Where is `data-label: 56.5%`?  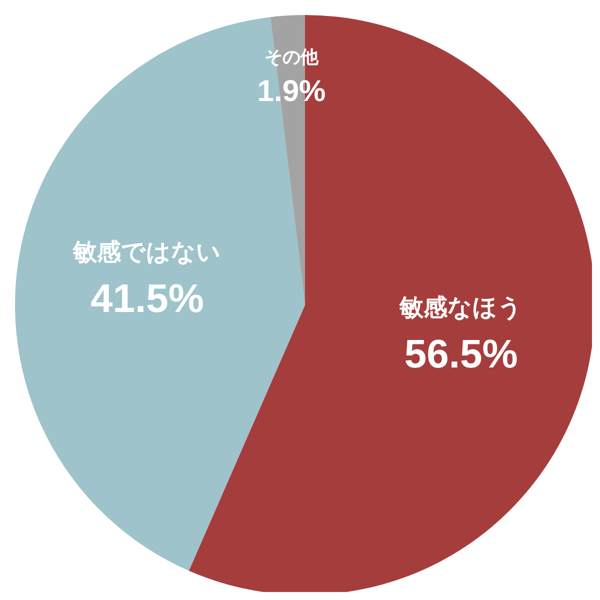 data-label: 56.5% is located at coordinates (461, 354).